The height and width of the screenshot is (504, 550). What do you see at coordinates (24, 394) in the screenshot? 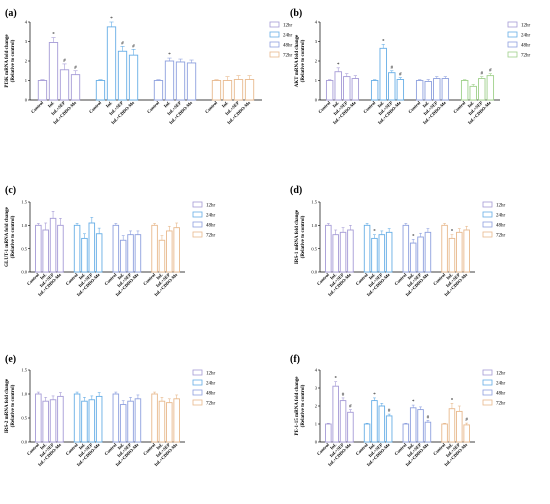
I see `y-tick-label: 1.0` at bounding box center [24, 394].